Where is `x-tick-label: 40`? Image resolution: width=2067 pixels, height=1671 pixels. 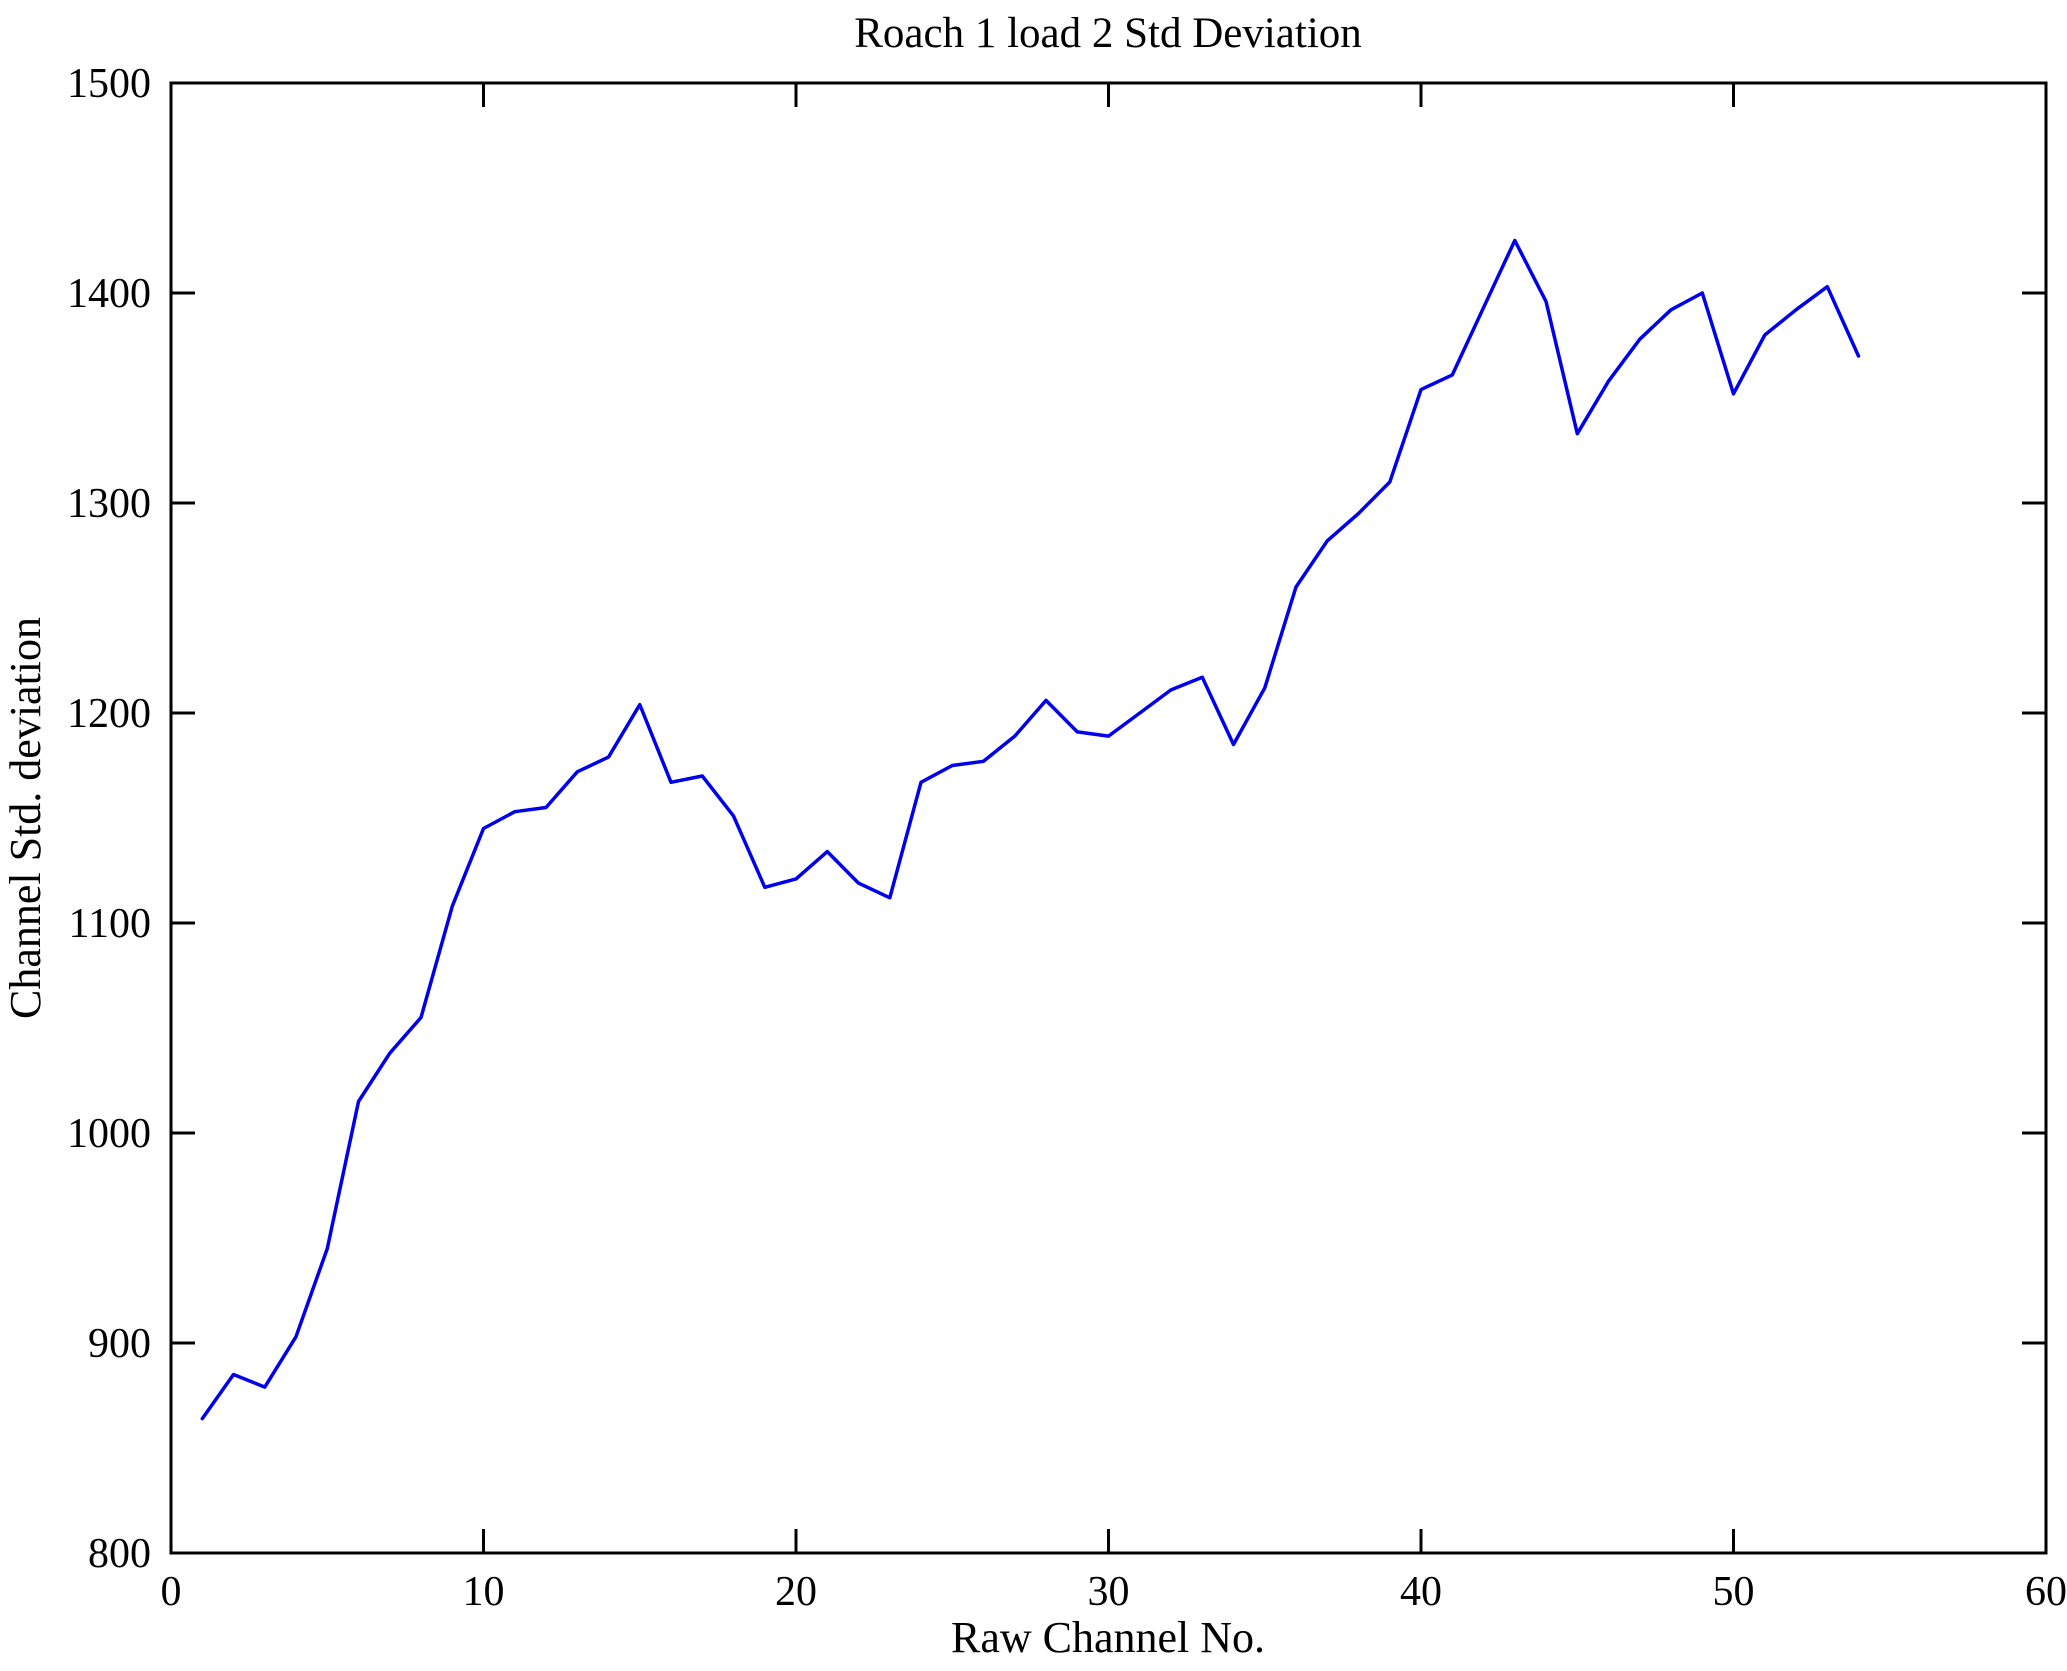 x-tick-label: 40 is located at coordinates (1421, 1592).